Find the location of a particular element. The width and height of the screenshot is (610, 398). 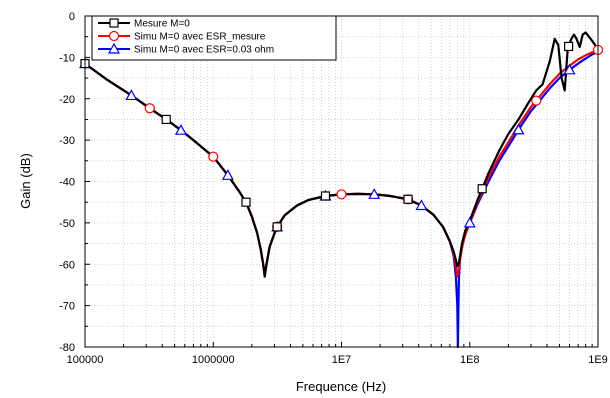

y-tick-label: 0 is located at coordinates (72, 17).